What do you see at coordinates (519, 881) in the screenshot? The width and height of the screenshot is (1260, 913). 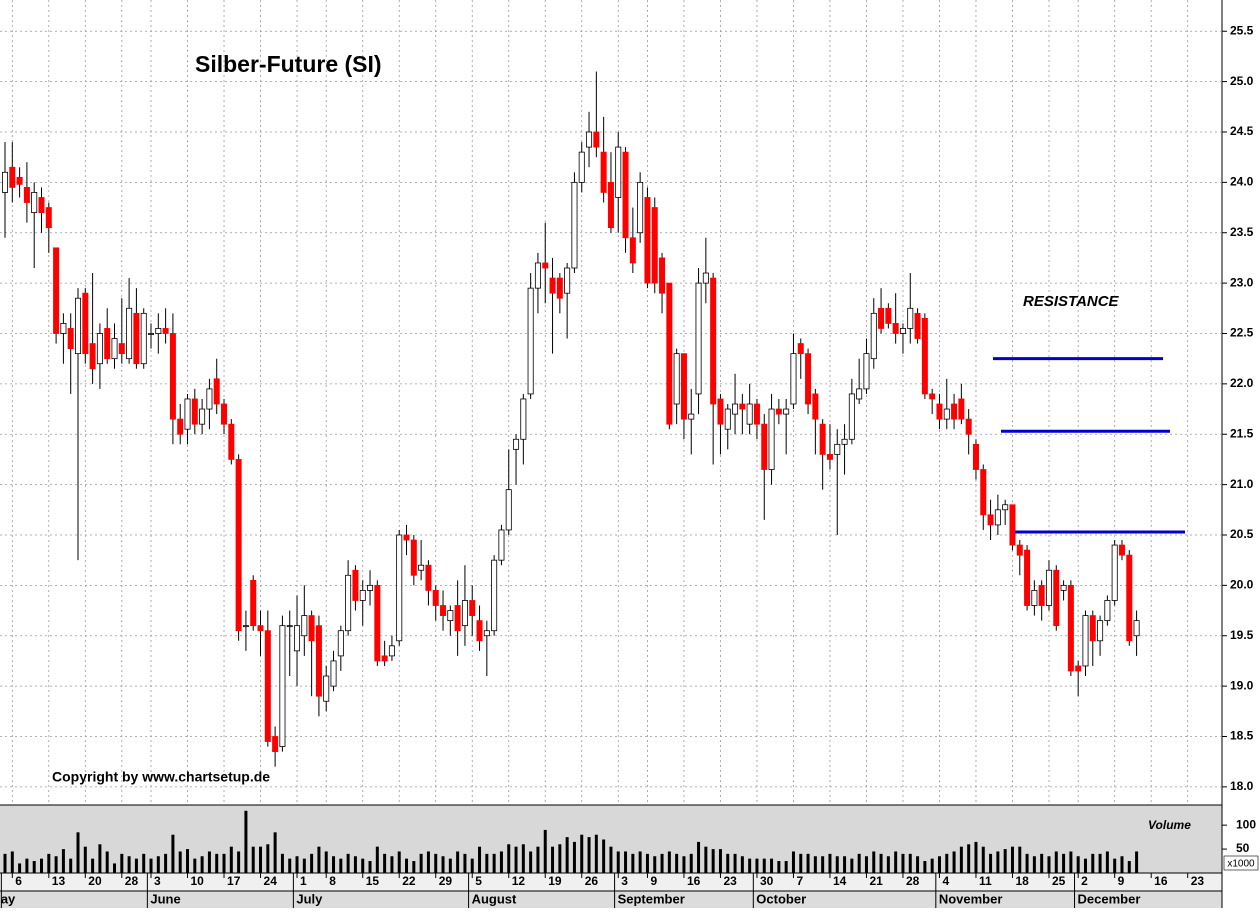 I see `x-tick-label: 12` at bounding box center [519, 881].